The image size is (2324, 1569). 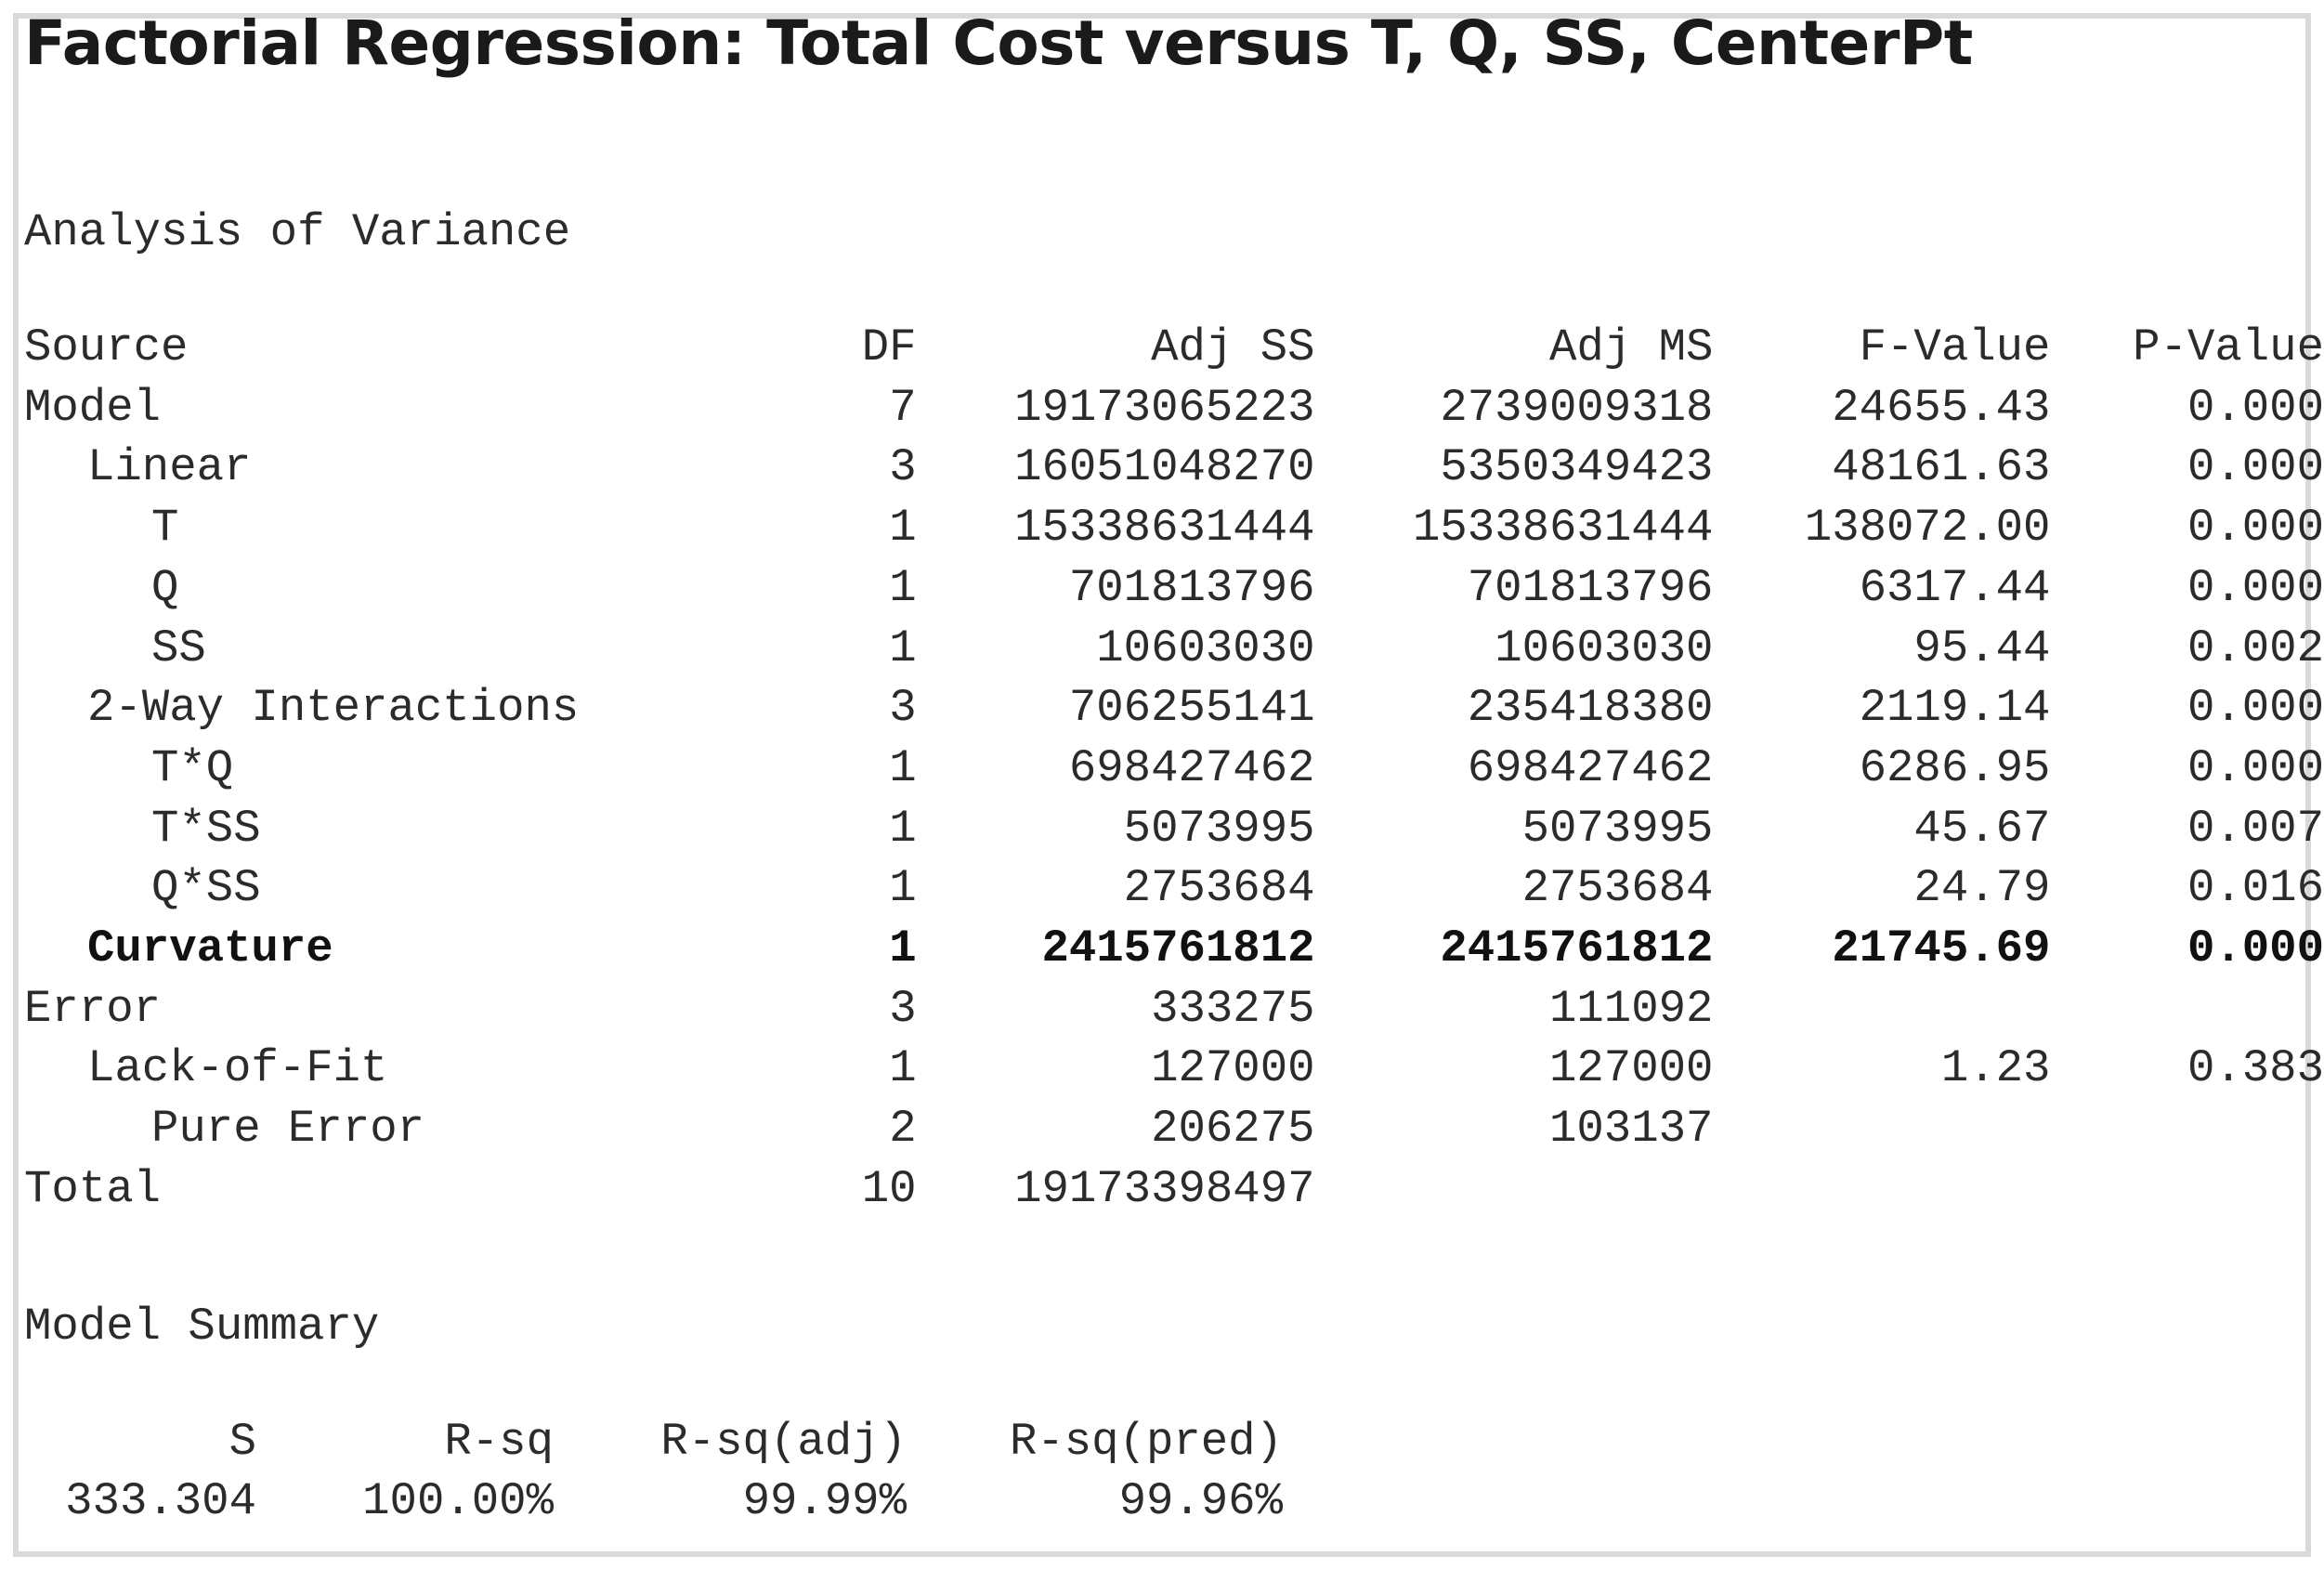 I want to click on col-header-f-value: F-Value, so click(x=1955, y=347).